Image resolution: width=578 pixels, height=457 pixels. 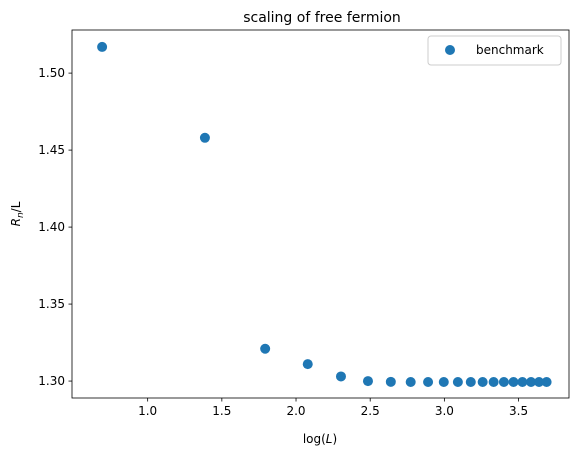 What do you see at coordinates (51, 304) in the screenshot?
I see `y-tick-label: 1.35` at bounding box center [51, 304].